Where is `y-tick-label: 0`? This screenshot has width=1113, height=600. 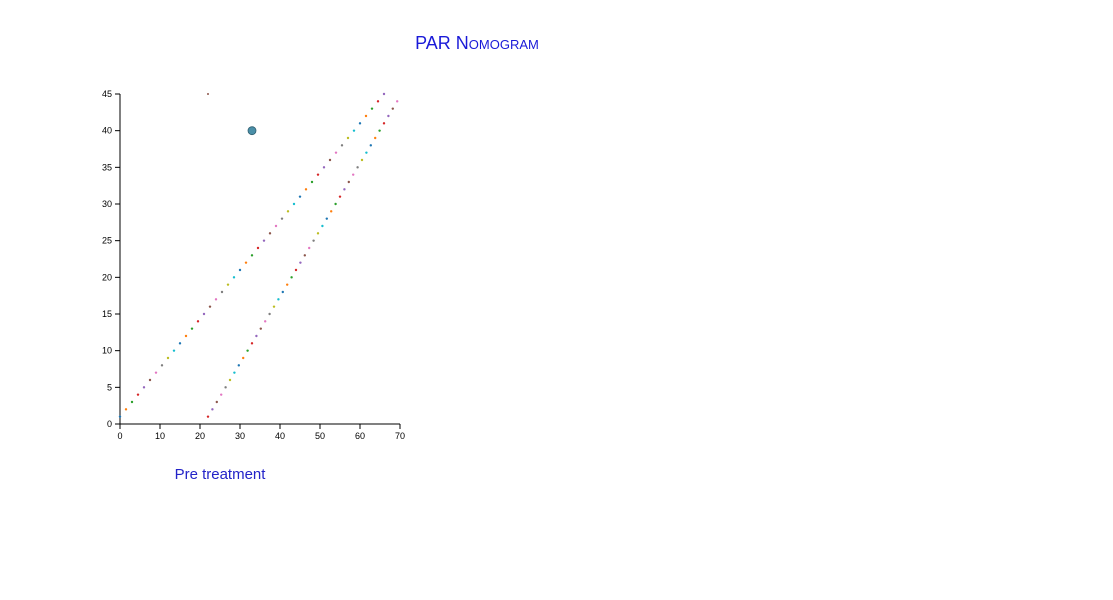
y-tick-label: 0 is located at coordinates (109, 424).